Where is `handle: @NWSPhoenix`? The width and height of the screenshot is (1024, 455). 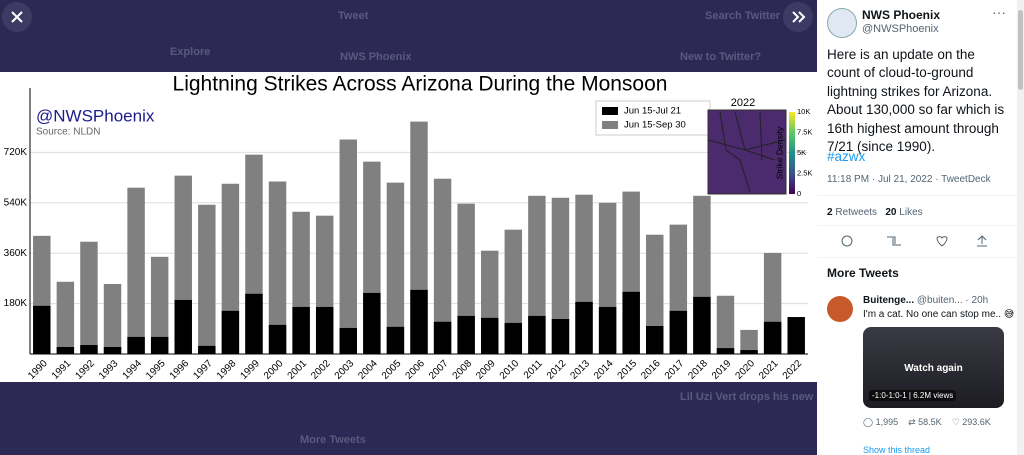 handle: @NWSPhoenix is located at coordinates (900, 29).